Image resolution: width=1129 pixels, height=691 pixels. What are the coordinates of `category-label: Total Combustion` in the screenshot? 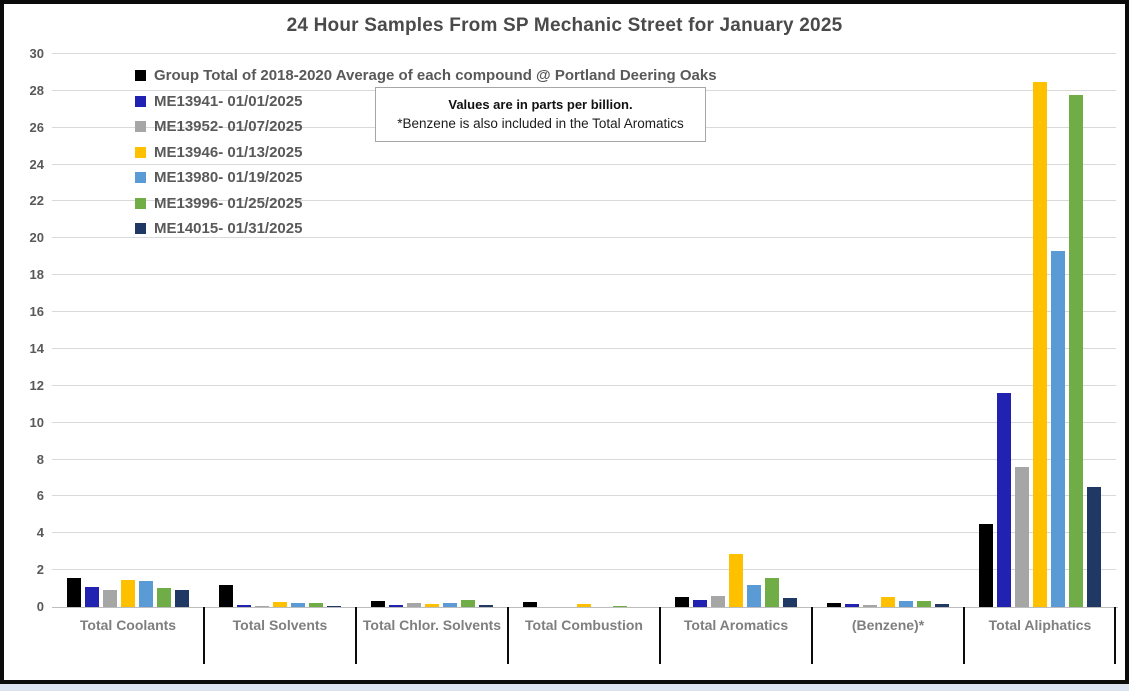 It's located at (584, 625).